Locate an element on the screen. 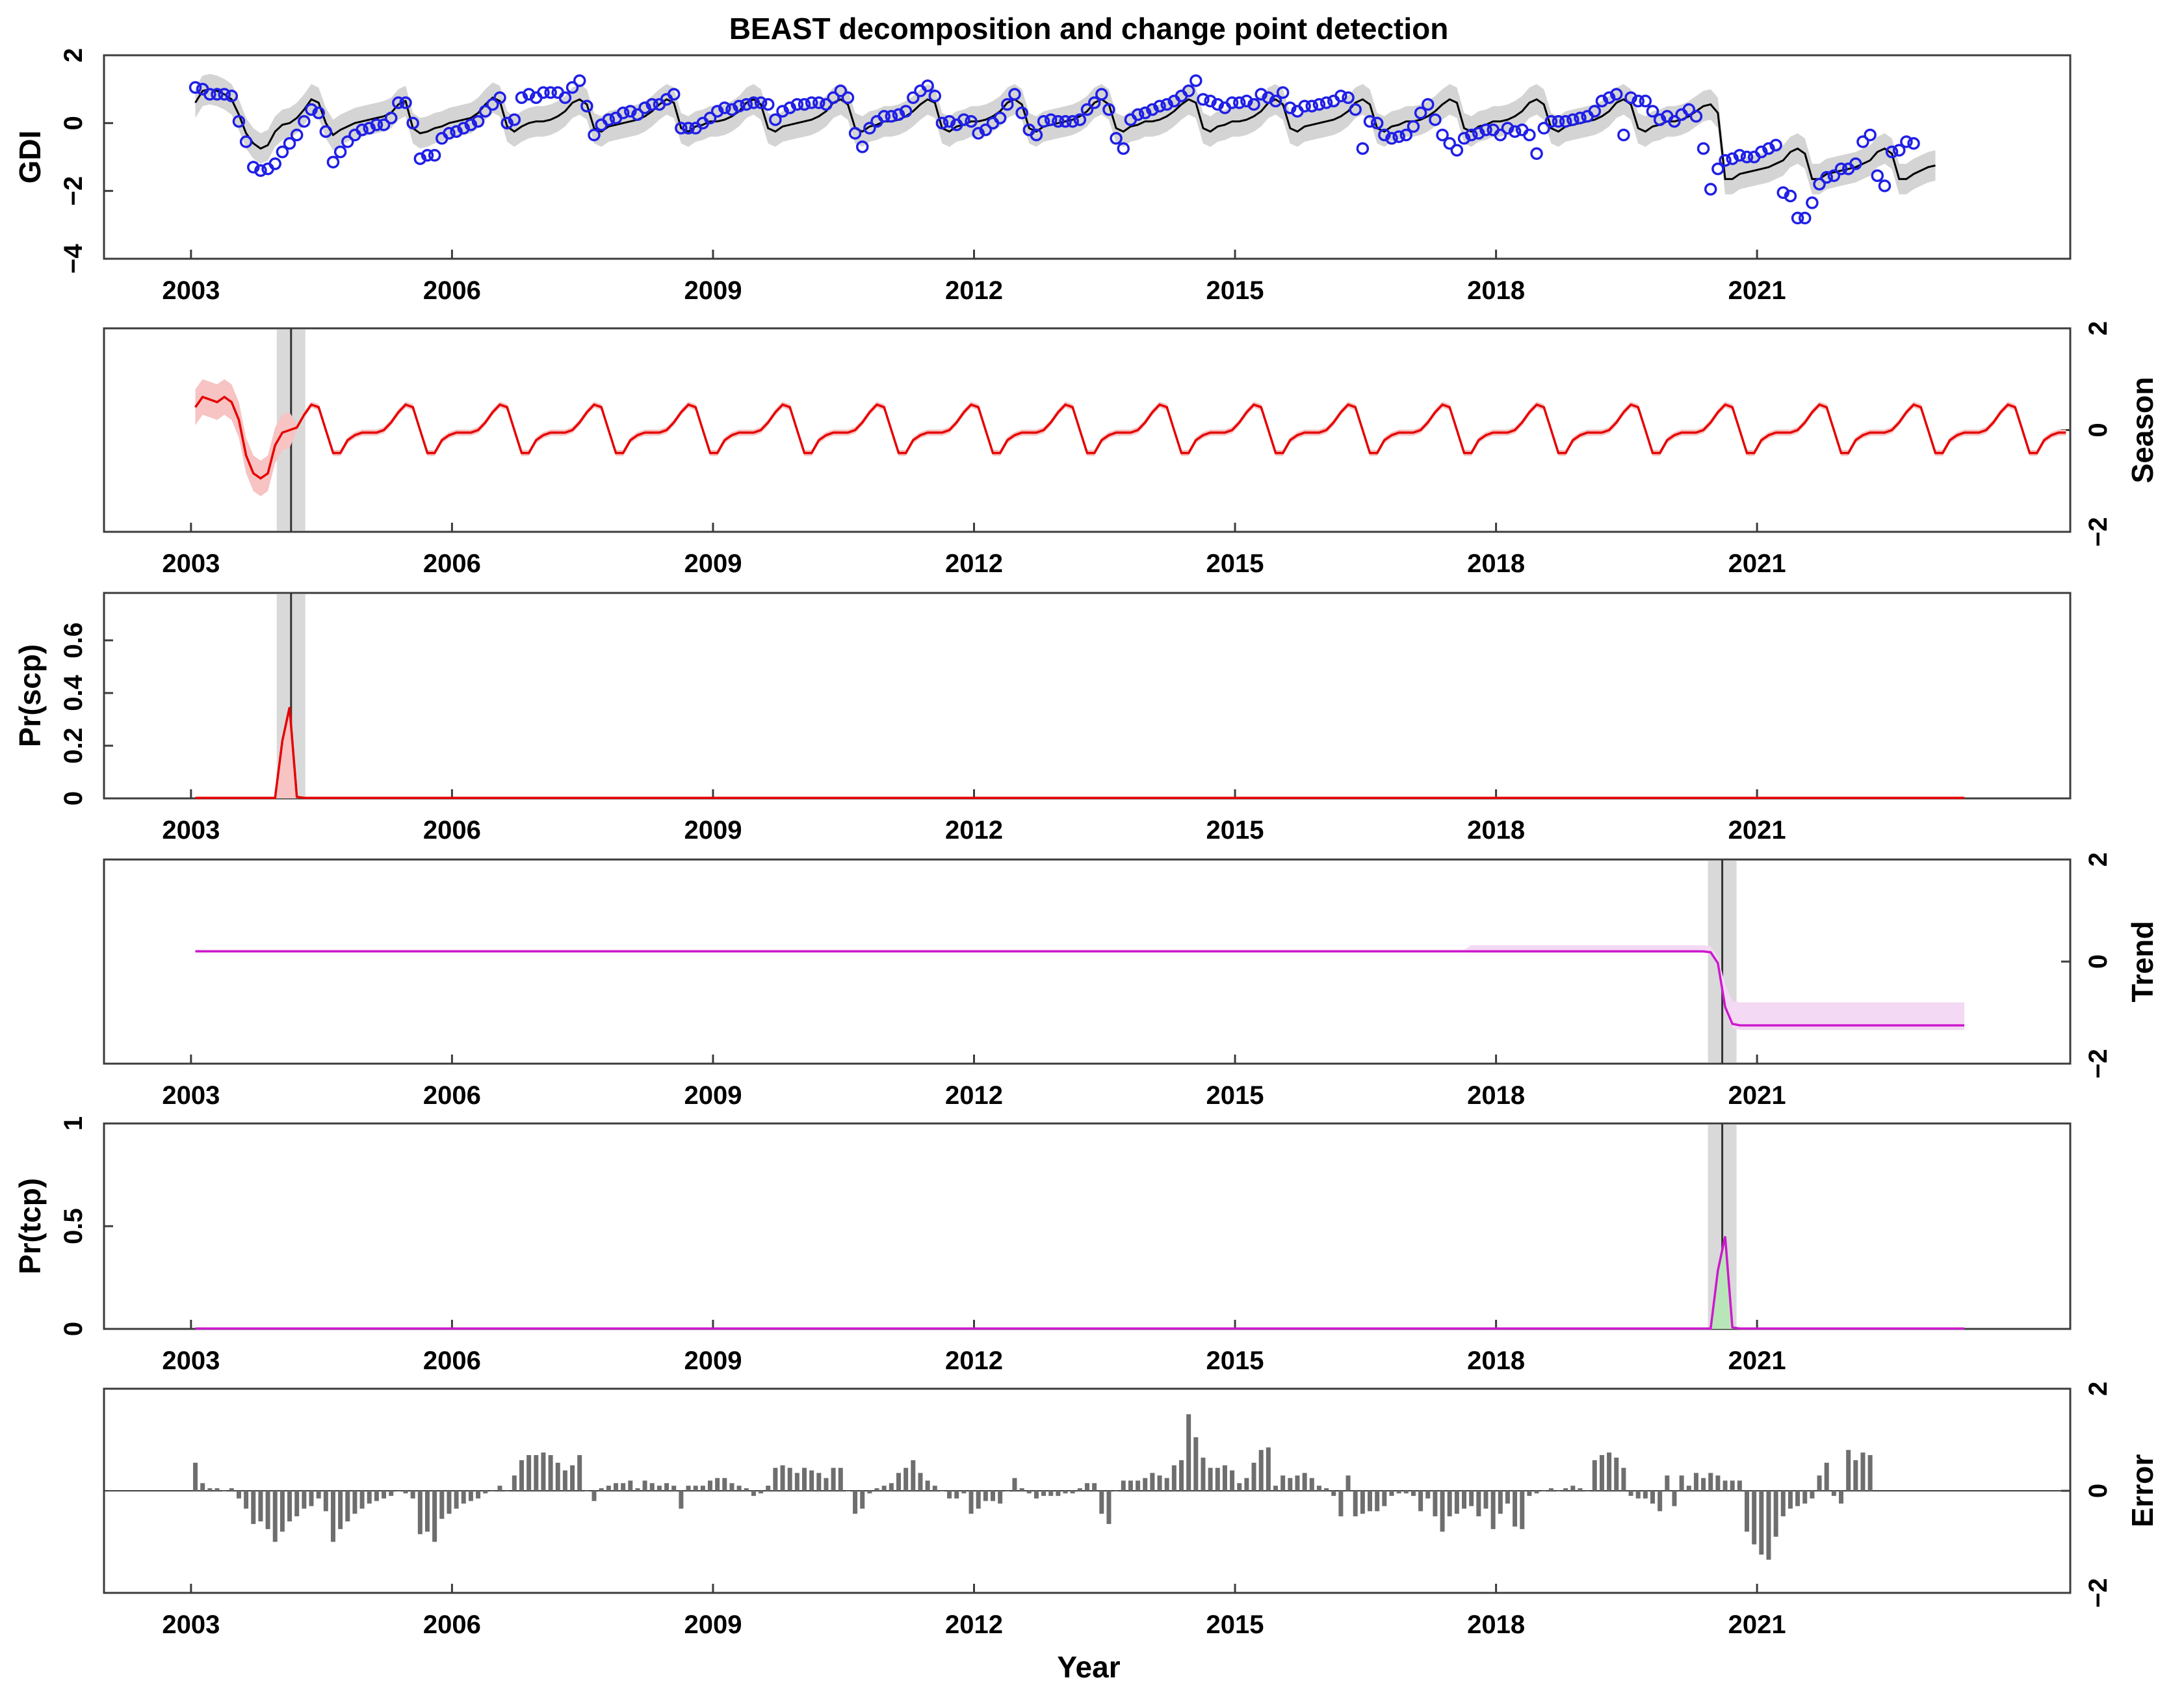  trend-uncertainty-band is located at coordinates (1080, 988).